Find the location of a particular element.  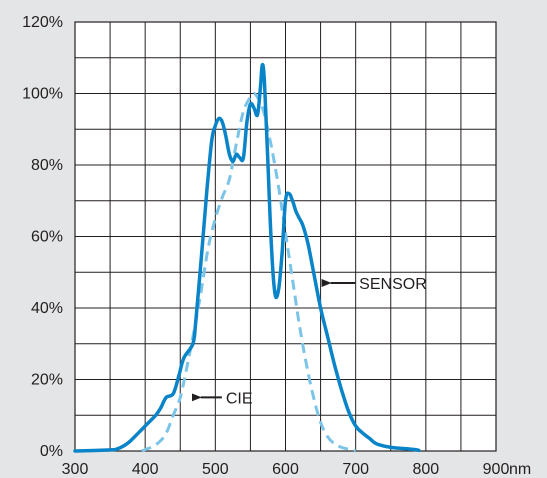

x-tick-label: 900 is located at coordinates (496, 469).